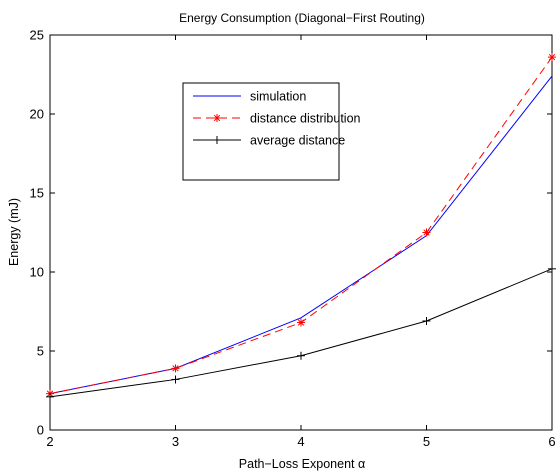  I want to click on y-tick-label: 20, so click(37, 114).